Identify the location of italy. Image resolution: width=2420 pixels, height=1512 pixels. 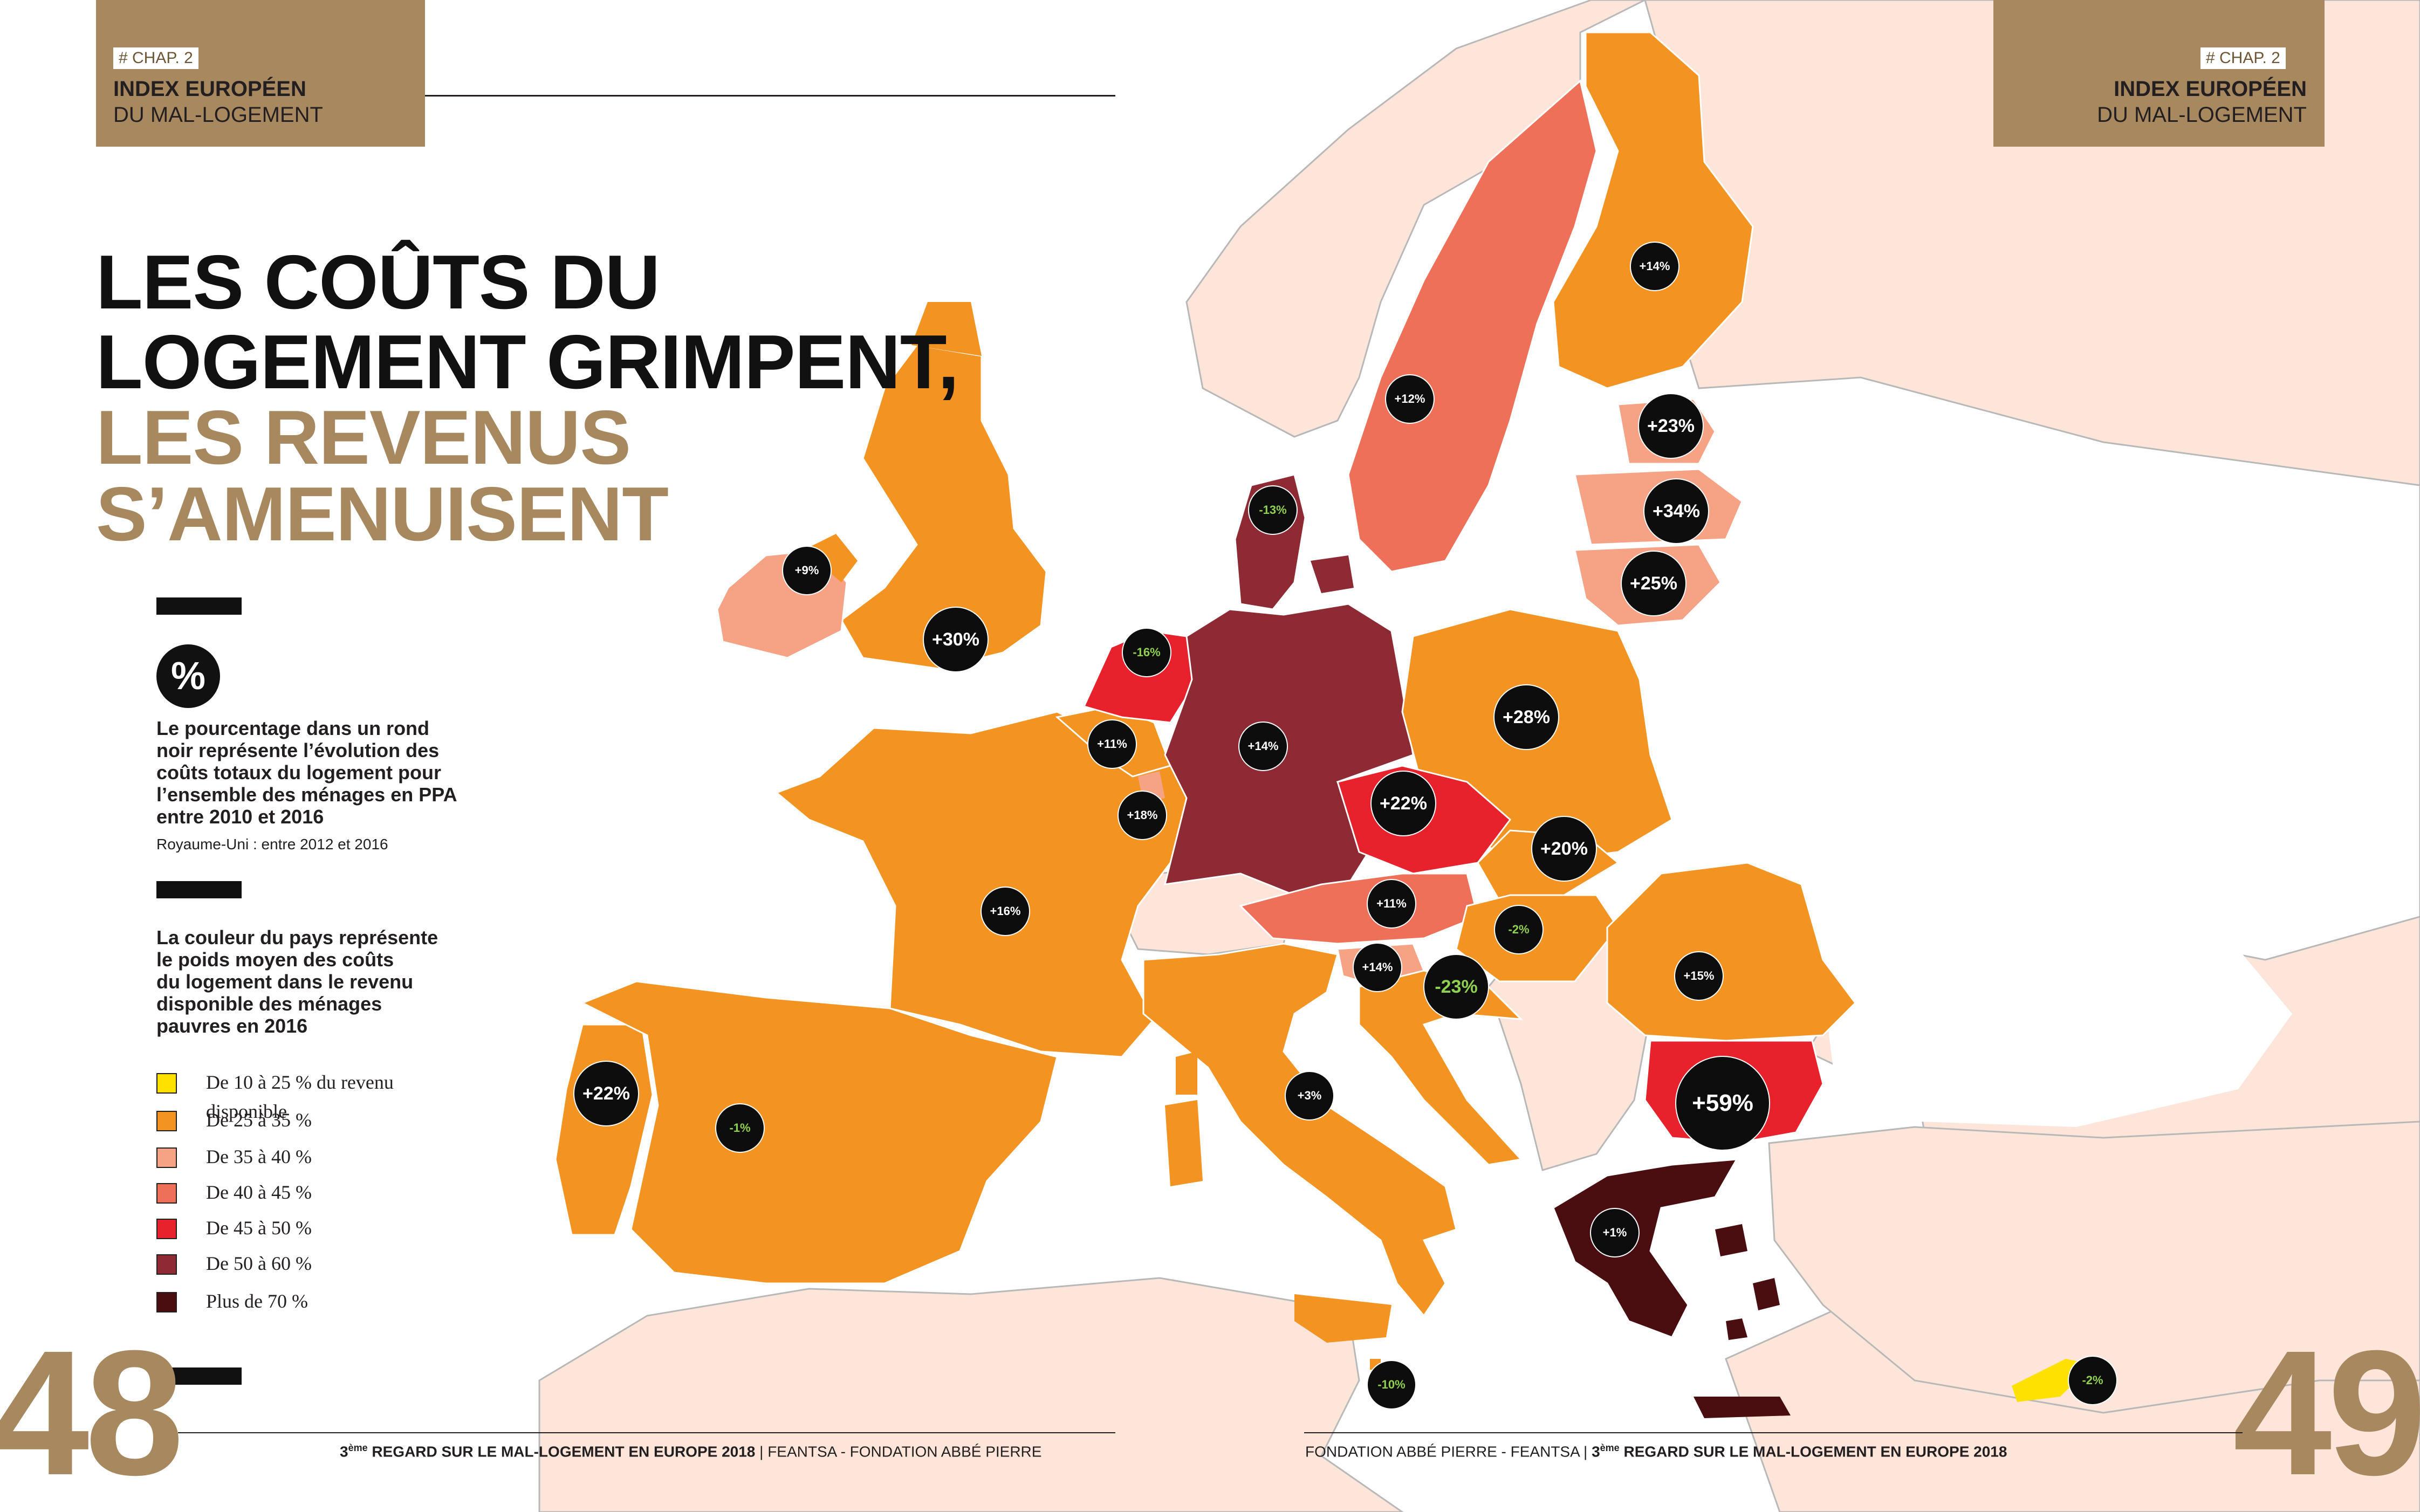
(1299, 1130).